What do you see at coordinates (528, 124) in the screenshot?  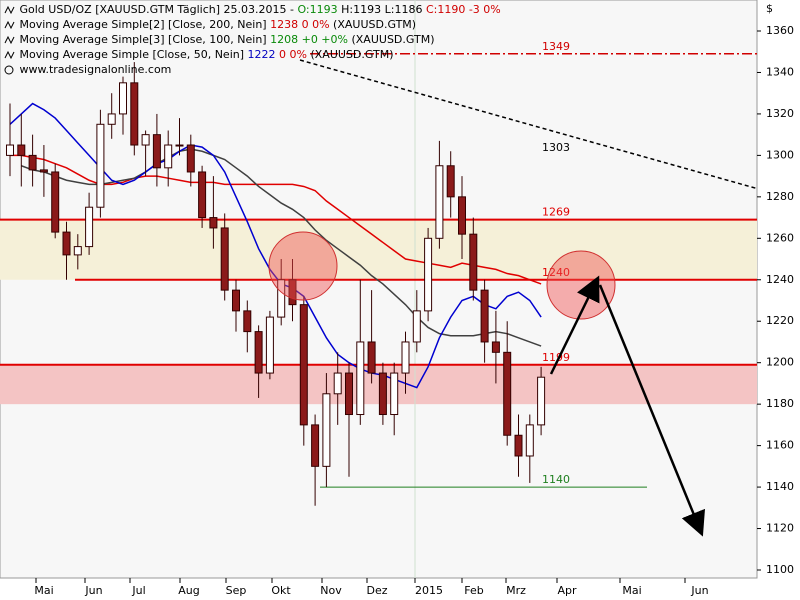 I see `trend-line` at bounding box center [528, 124].